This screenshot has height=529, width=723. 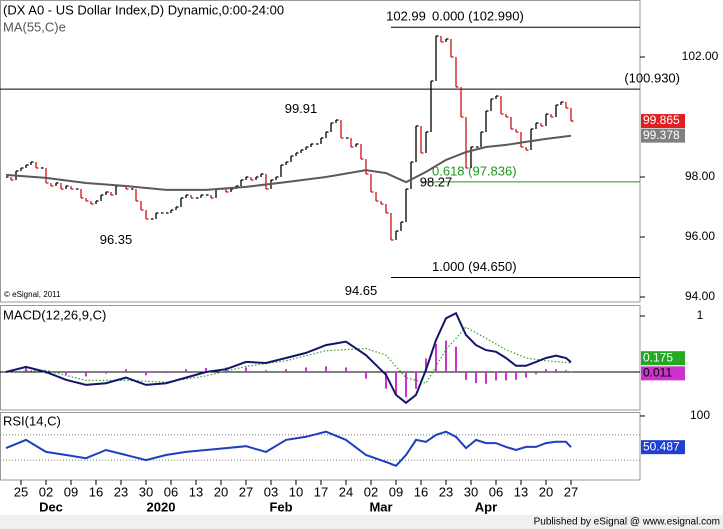 What do you see at coordinates (21, 491) in the screenshot?
I see `x-tick-label: 25` at bounding box center [21, 491].